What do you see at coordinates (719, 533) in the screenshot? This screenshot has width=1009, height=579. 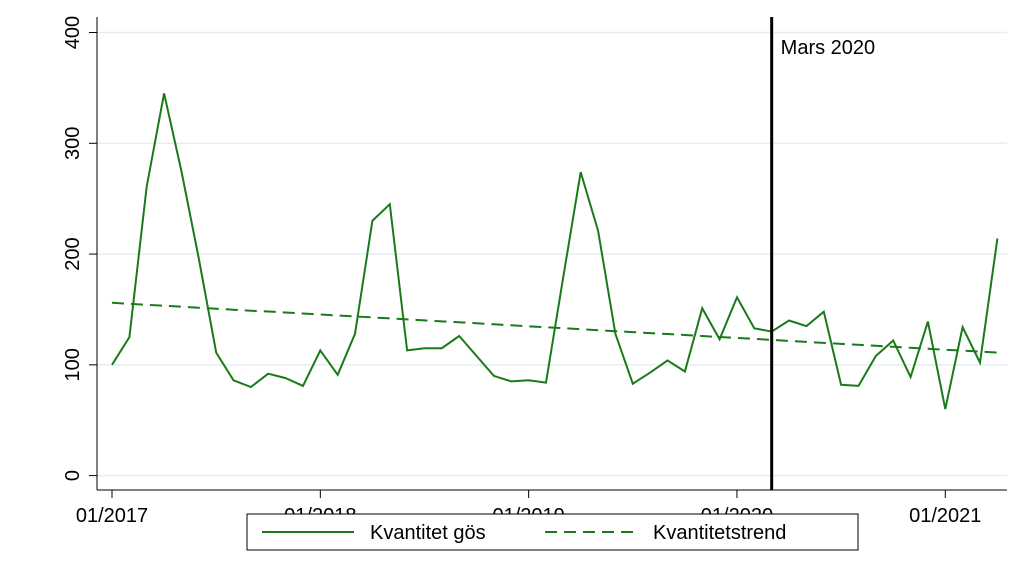 I see `legend-label: Kvantitetstrend` at bounding box center [719, 533].